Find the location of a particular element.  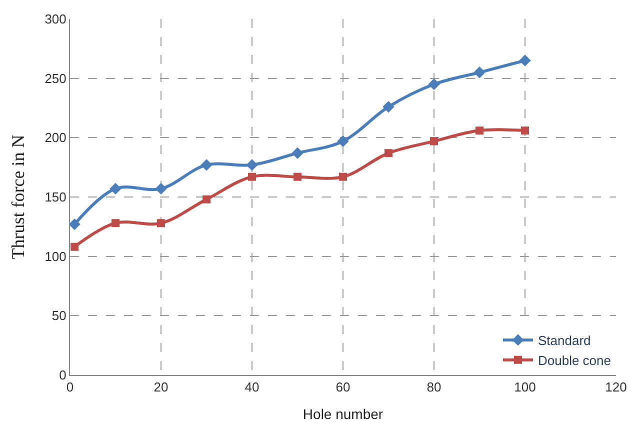

x-tick-label: 120 is located at coordinates (616, 387).